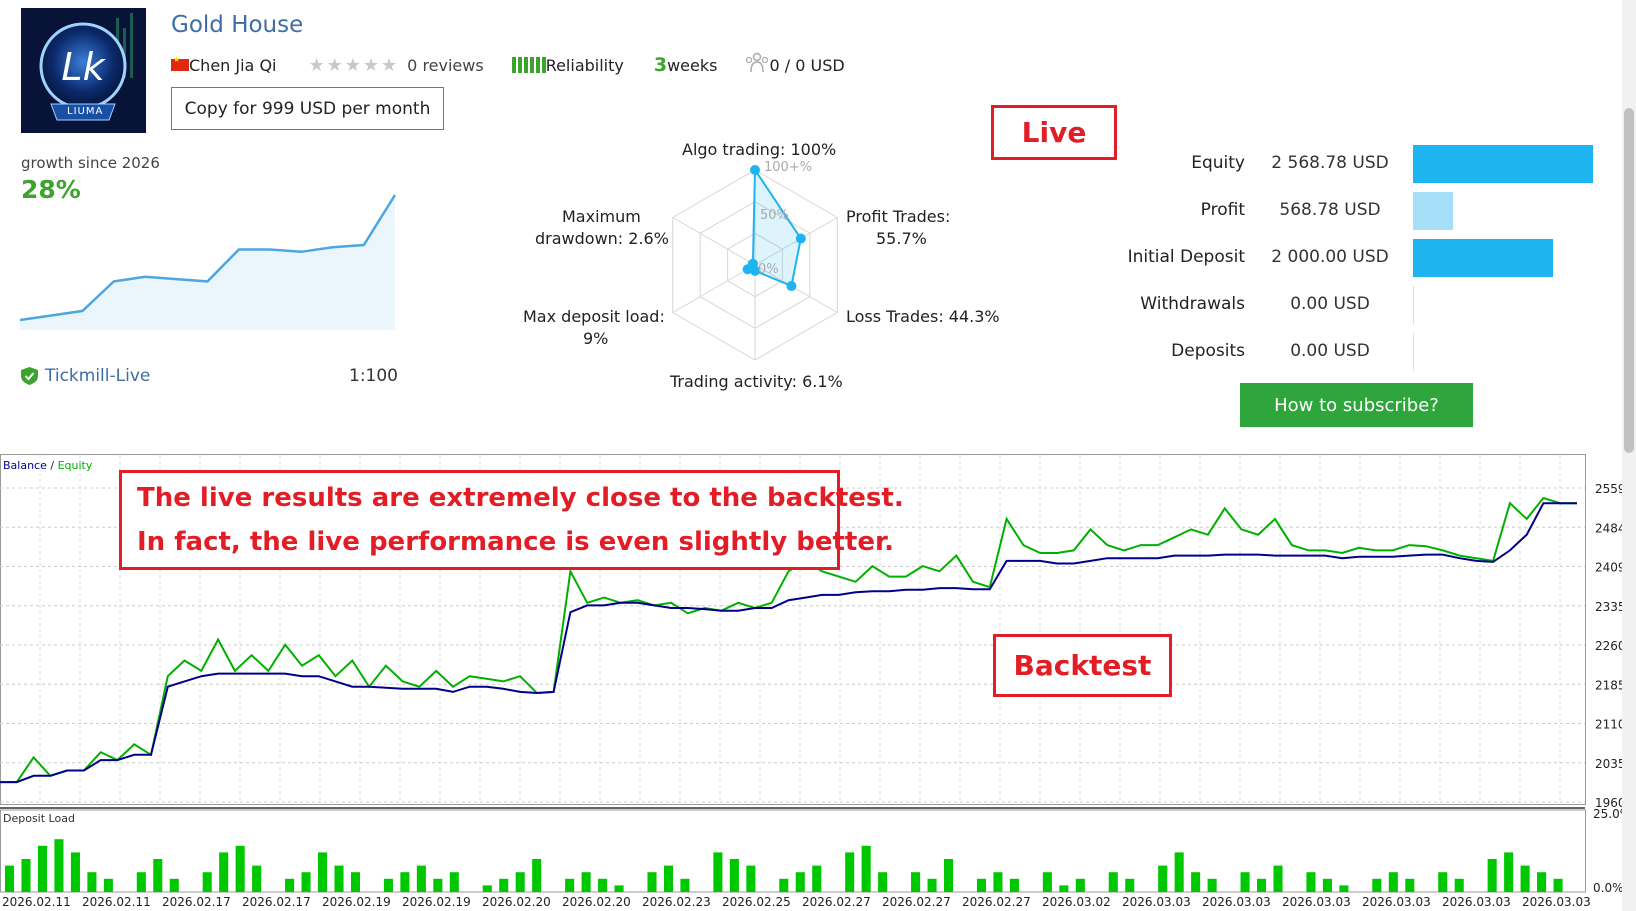  What do you see at coordinates (116, 902) in the screenshot?
I see `x-tick-label: 2026.02.11` at bounding box center [116, 902].